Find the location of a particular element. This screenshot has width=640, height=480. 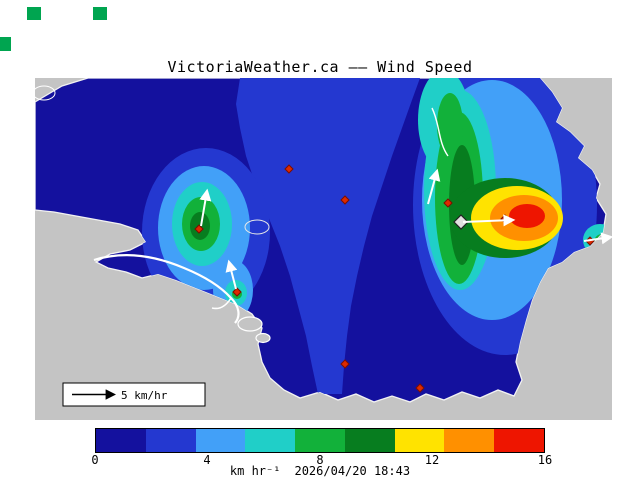

legend-box is located at coordinates (134, 394).